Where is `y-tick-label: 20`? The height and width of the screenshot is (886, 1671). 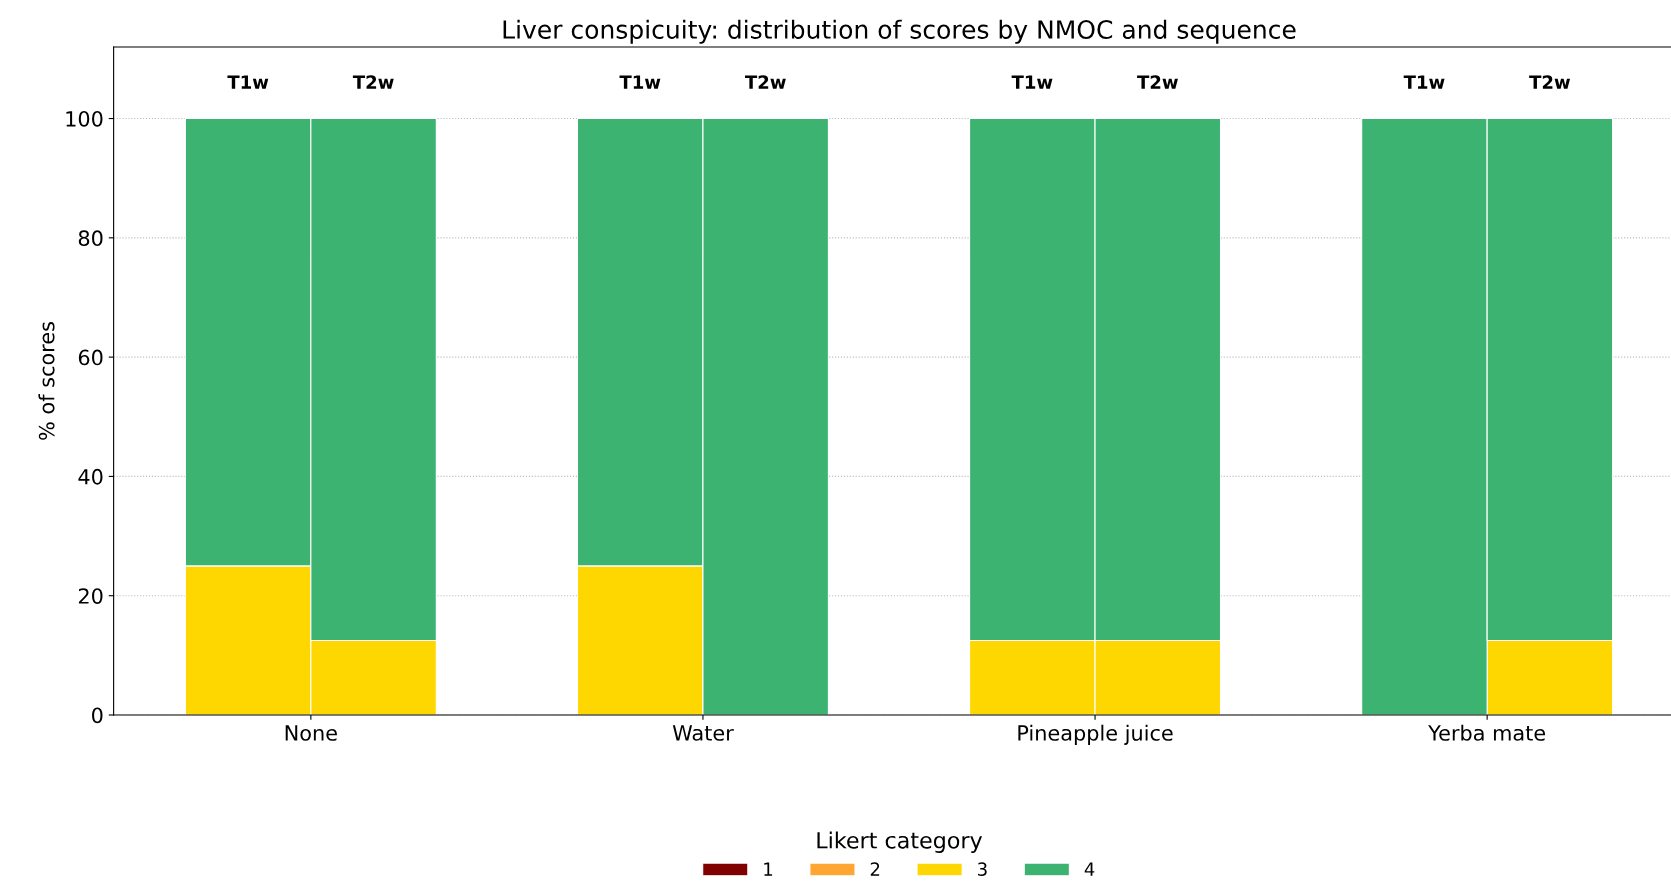 y-tick-label: 20 is located at coordinates (90, 596).